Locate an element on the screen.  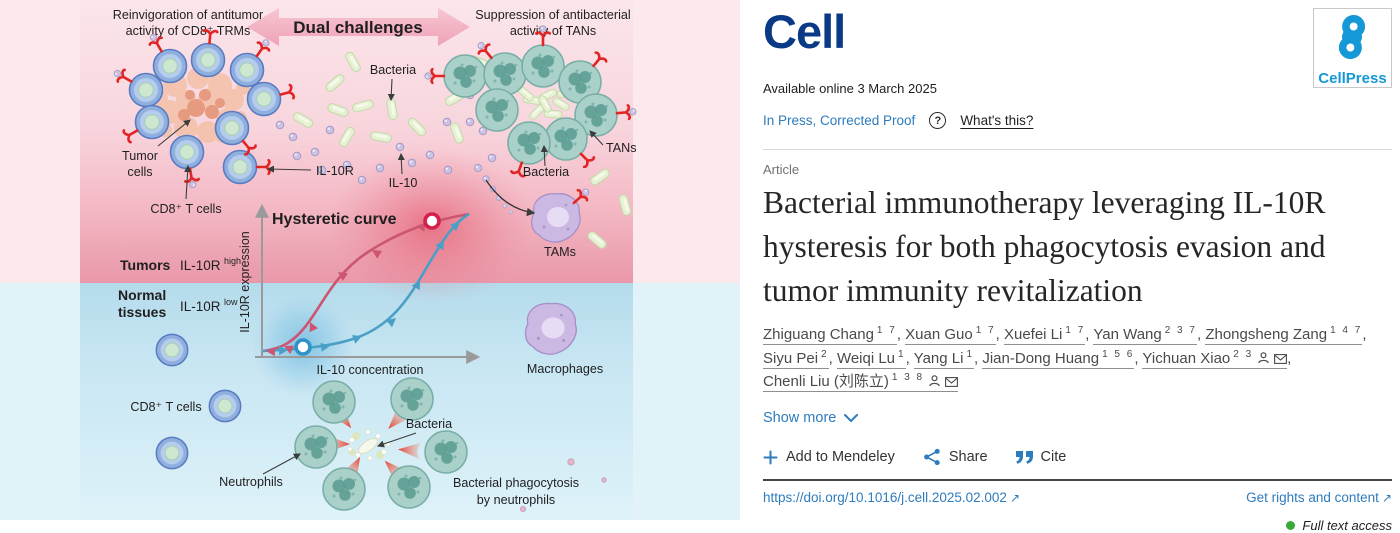
author: Weiqi Lu 1, is located at coordinates (875, 358).